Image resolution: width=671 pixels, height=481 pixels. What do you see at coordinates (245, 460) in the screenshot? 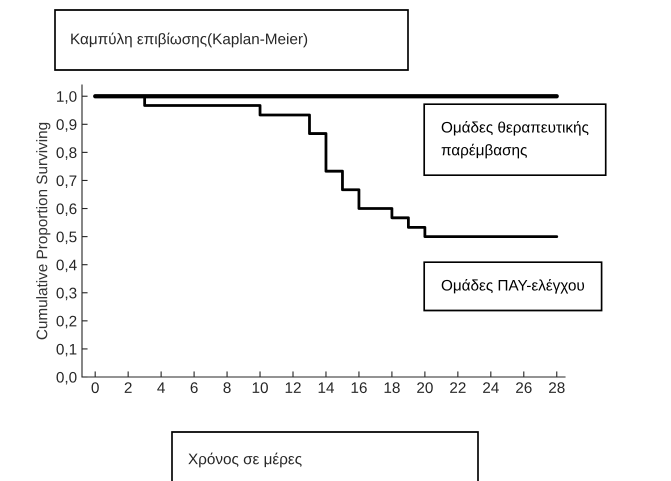
I see `x-axis-title: Χρόνος σε μέρες` at bounding box center [245, 460].